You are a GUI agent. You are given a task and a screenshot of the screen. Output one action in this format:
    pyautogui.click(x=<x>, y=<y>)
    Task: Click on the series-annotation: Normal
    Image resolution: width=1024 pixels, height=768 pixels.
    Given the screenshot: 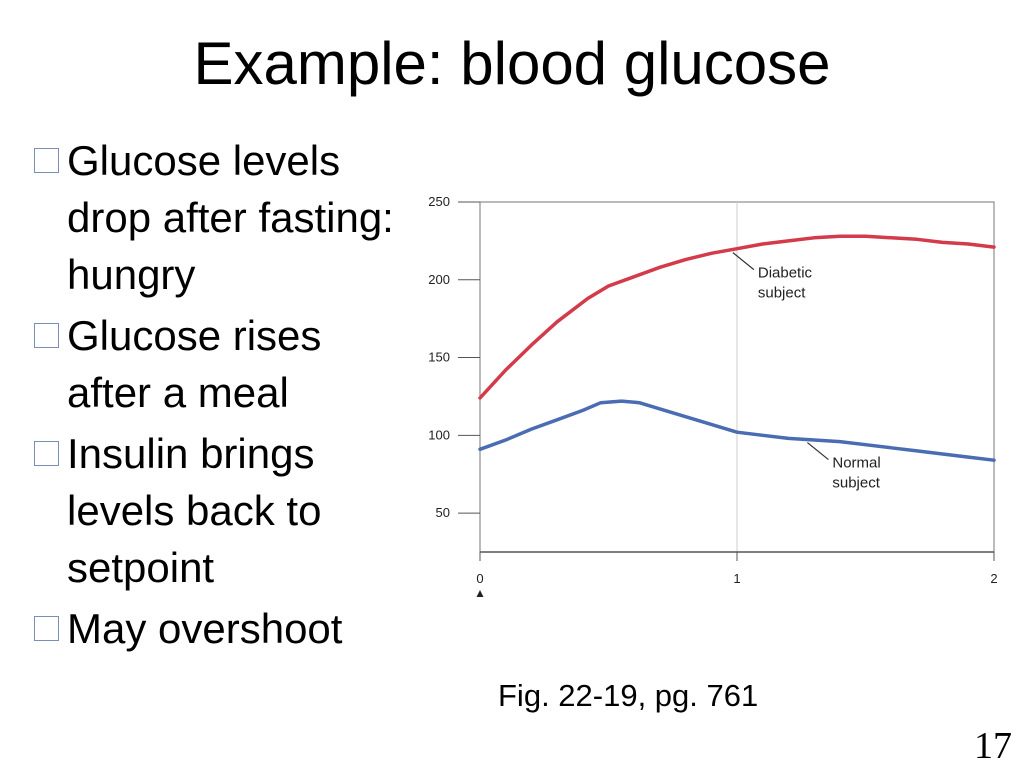 What is the action you would take?
    pyautogui.click(x=856, y=463)
    